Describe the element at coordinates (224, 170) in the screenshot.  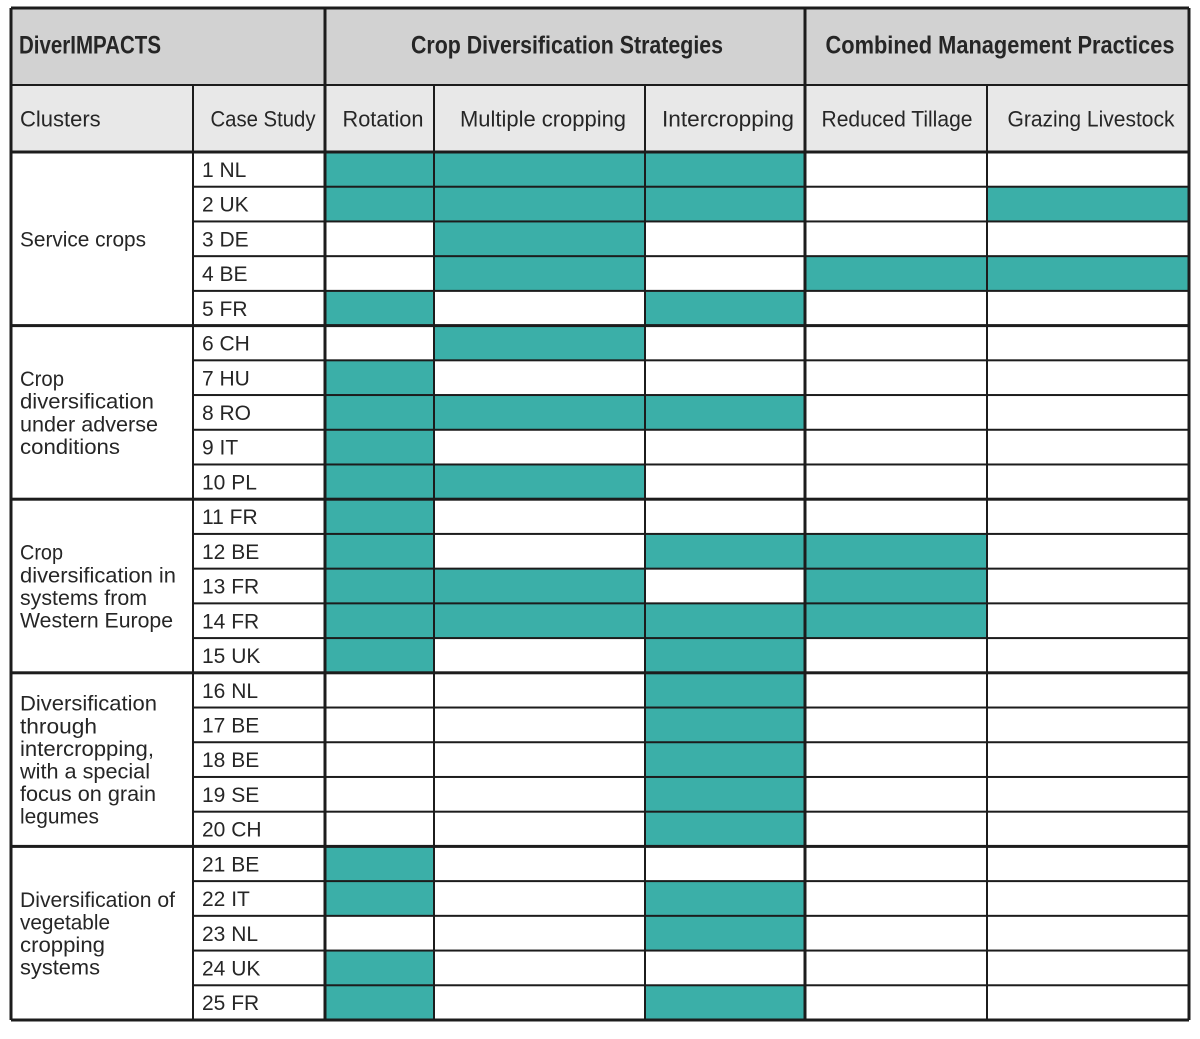
I see `svg-text: 1 NL` at that location.